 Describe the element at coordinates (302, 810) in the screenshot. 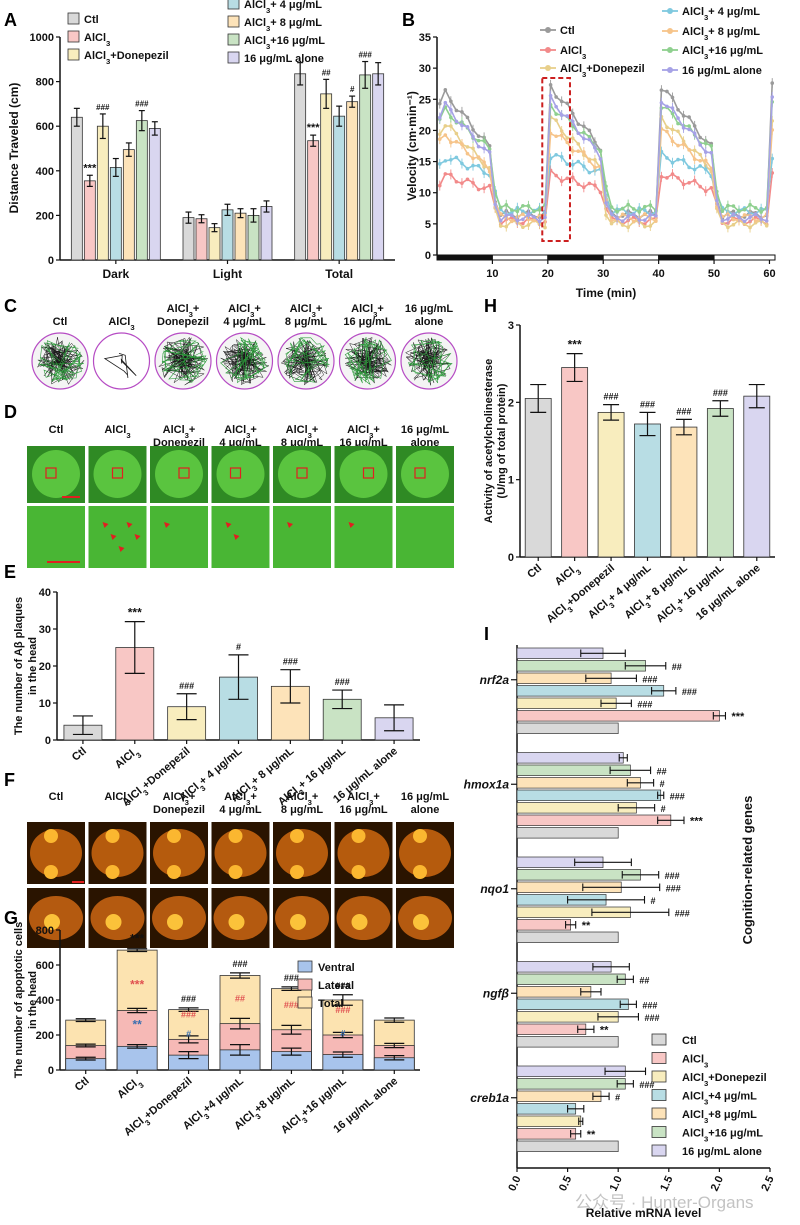

I see `image-header: 8 μg/mL` at that location.